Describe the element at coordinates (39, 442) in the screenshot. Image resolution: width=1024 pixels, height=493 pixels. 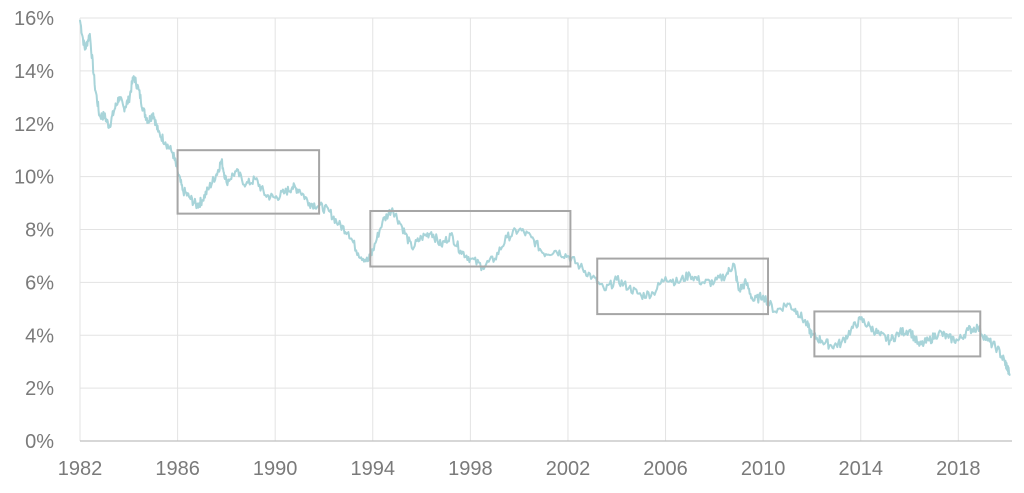
I see `y-tick-label: 0%` at that location.